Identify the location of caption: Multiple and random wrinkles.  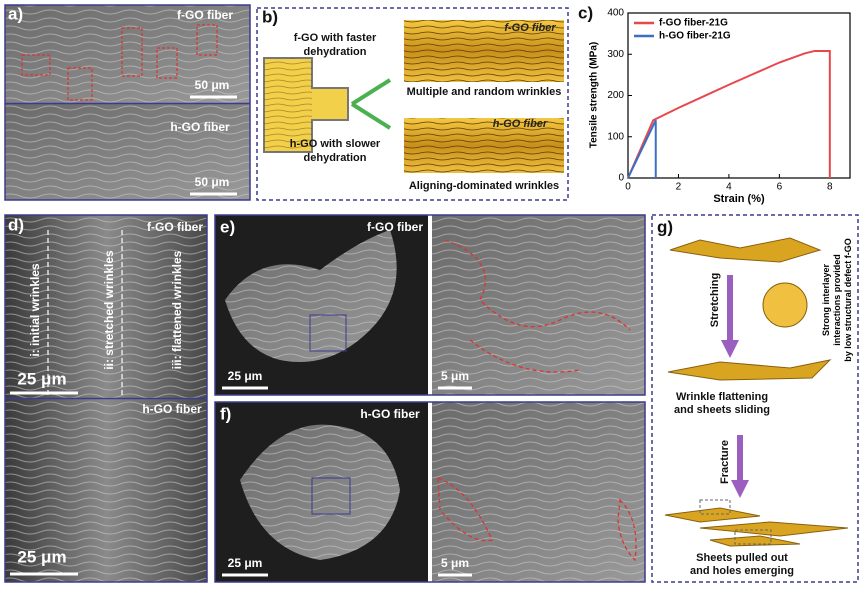
(484, 92).